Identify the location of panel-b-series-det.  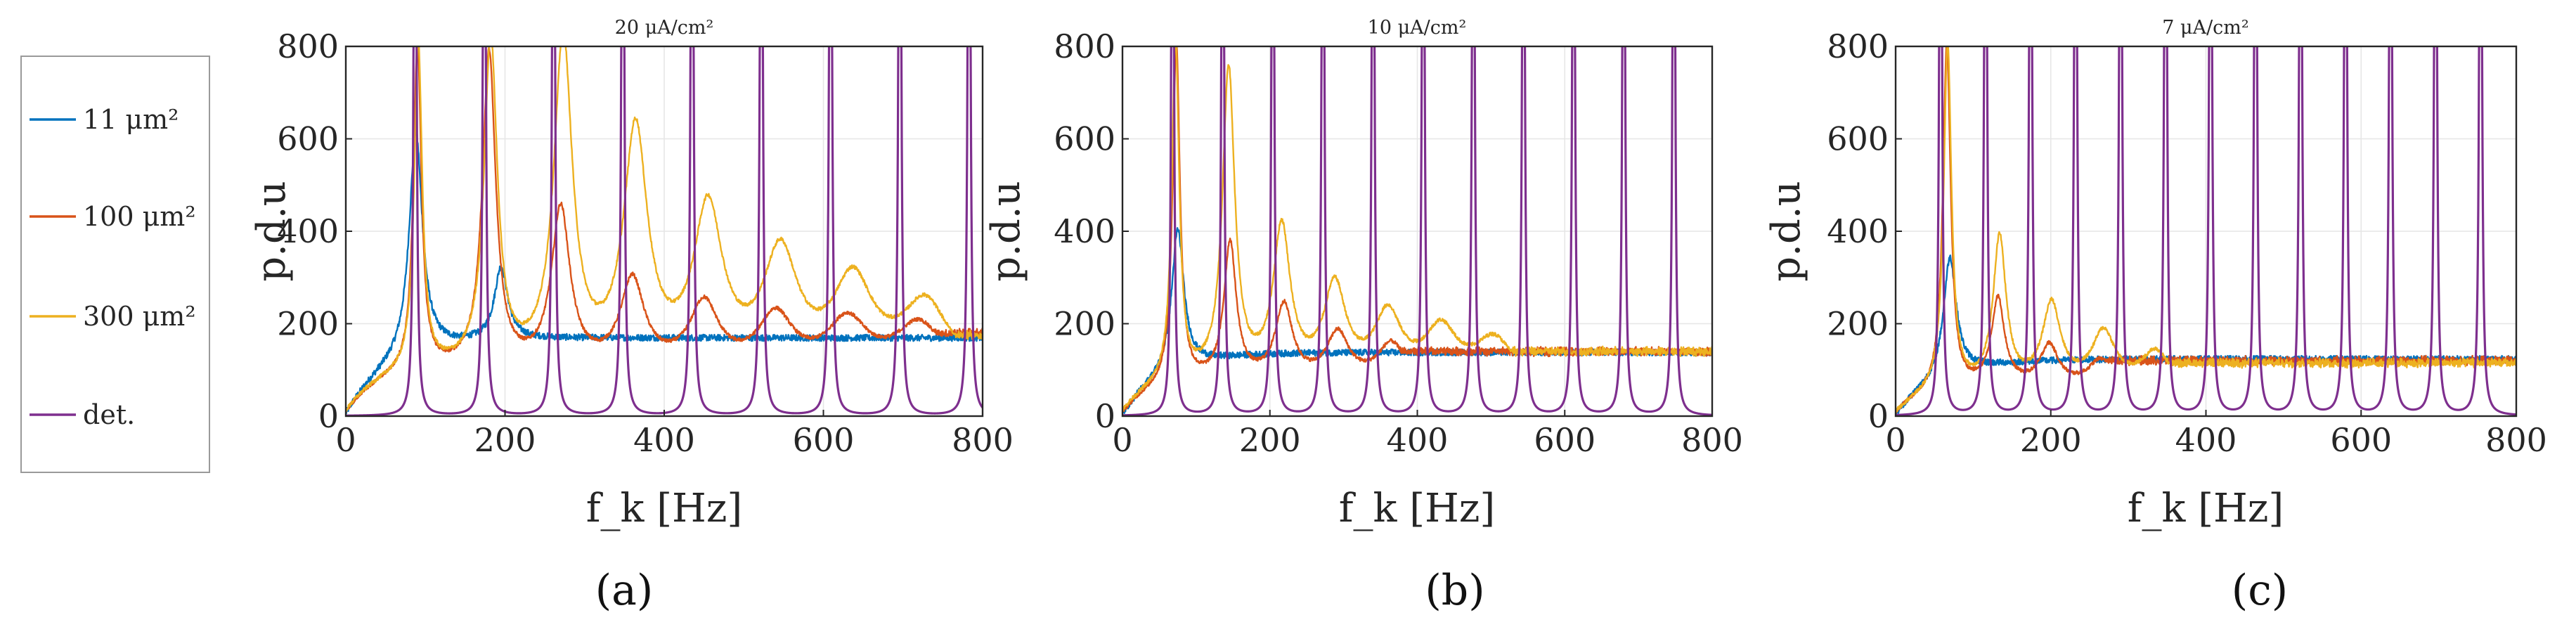
(1417, 231).